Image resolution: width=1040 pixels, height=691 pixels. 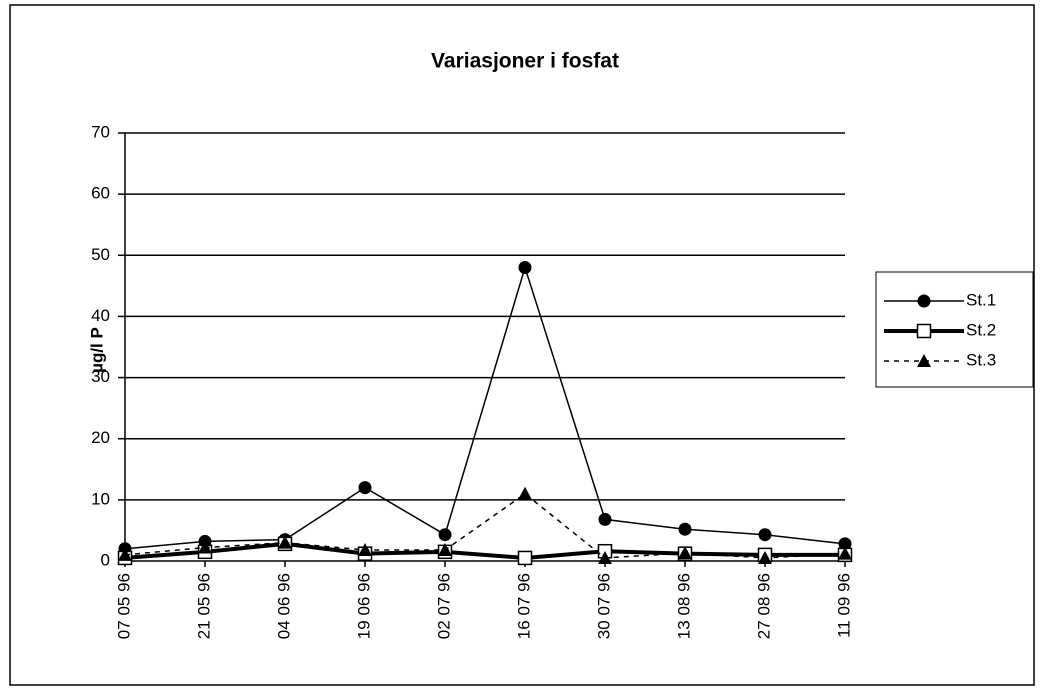 What do you see at coordinates (981, 299) in the screenshot?
I see `legend-label: St.1` at bounding box center [981, 299].